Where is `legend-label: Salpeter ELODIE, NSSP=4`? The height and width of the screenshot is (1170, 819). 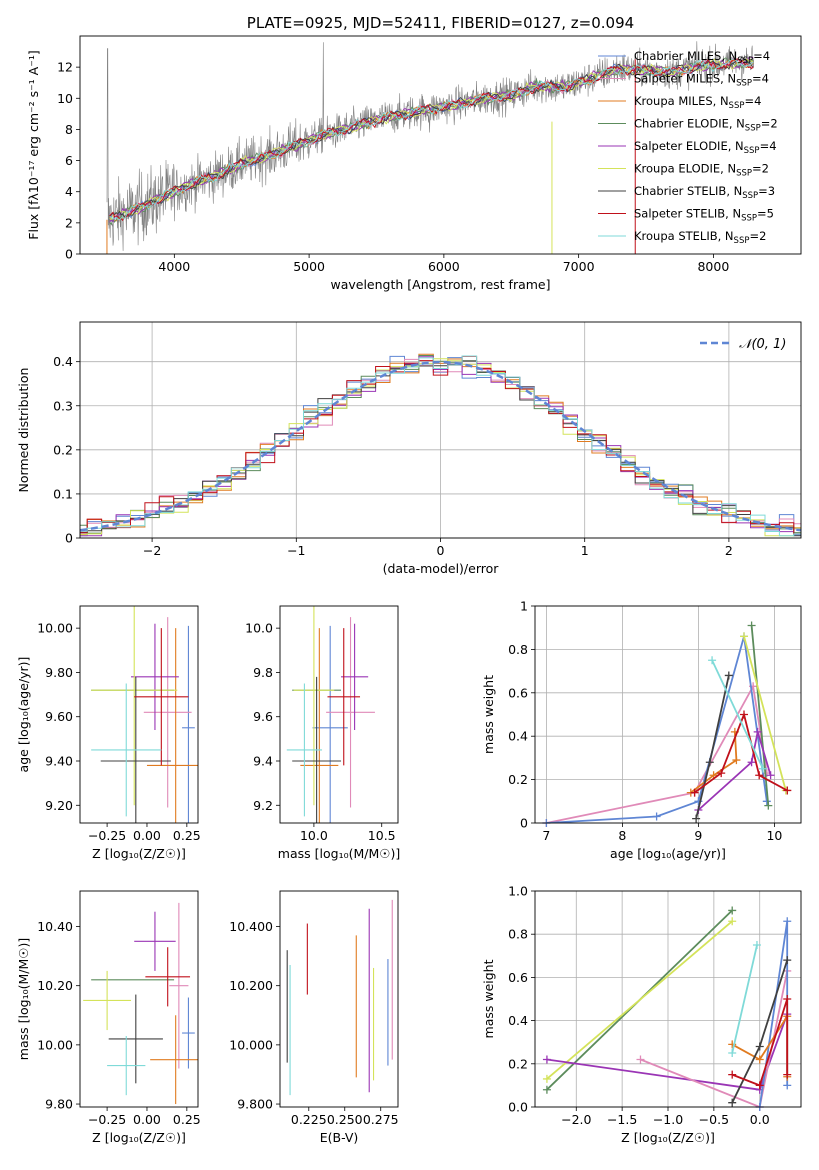 legend-label: Salpeter ELODIE, NSSP=4 is located at coordinates (705, 147).